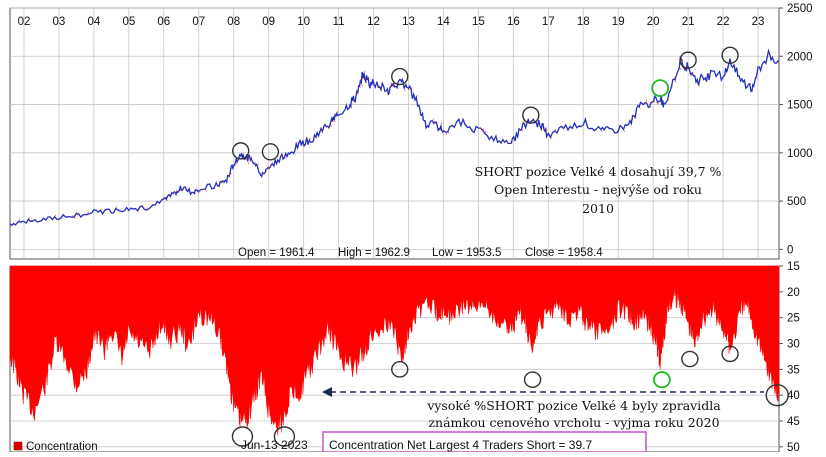 The width and height of the screenshot is (826, 457). I want to click on price-tick-label: 2500, so click(800, 9).